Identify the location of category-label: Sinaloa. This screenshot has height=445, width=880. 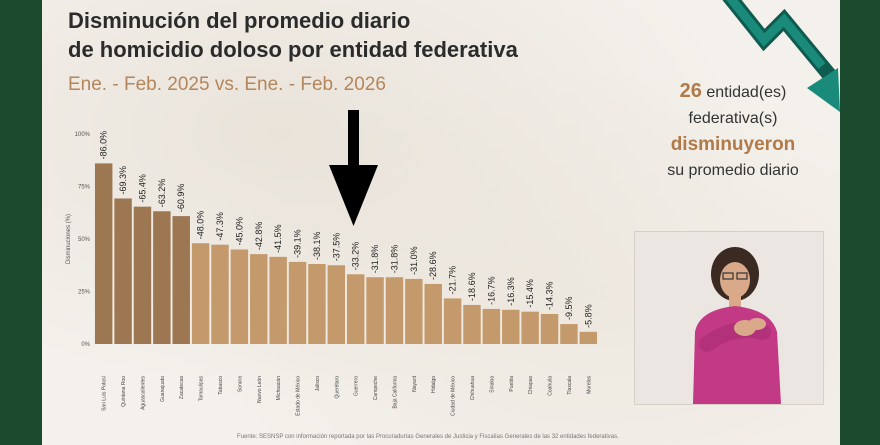
(492, 384).